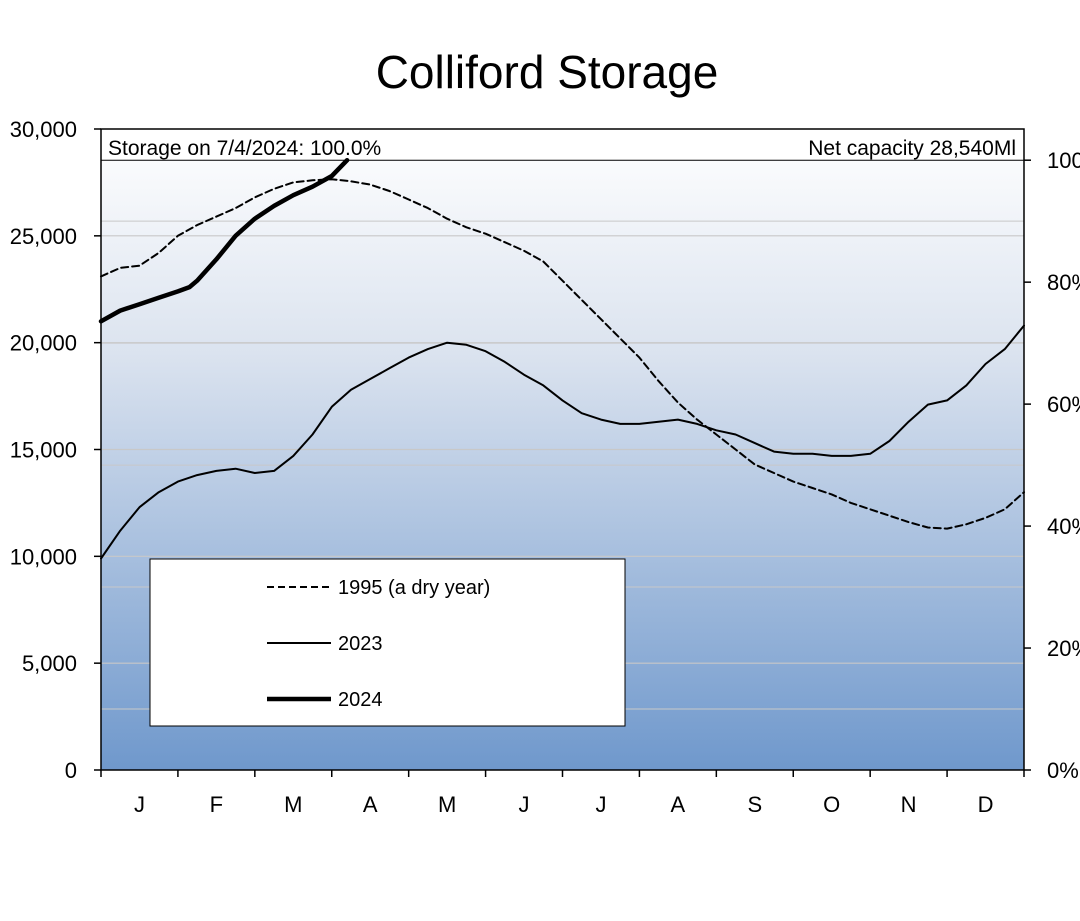  What do you see at coordinates (1063, 282) in the screenshot?
I see `y2-tick-label: 80%` at bounding box center [1063, 282].